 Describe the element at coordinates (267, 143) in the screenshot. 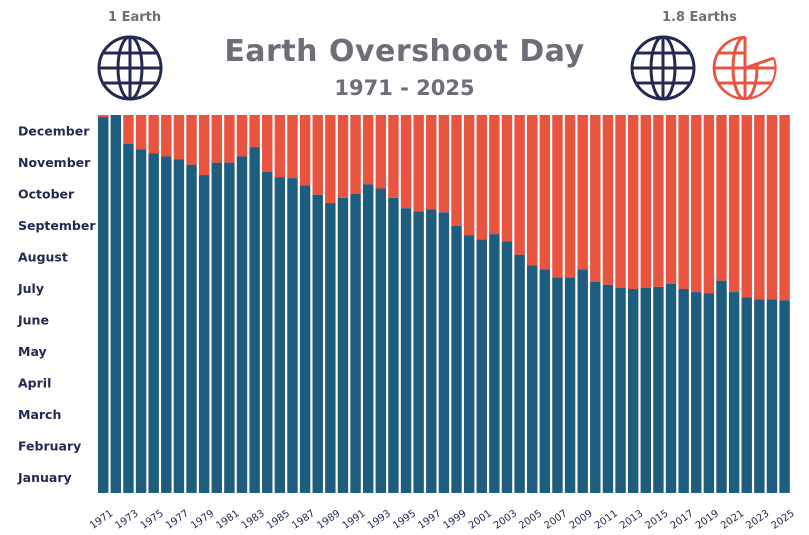

I see `overshoot-bar-1984` at that location.